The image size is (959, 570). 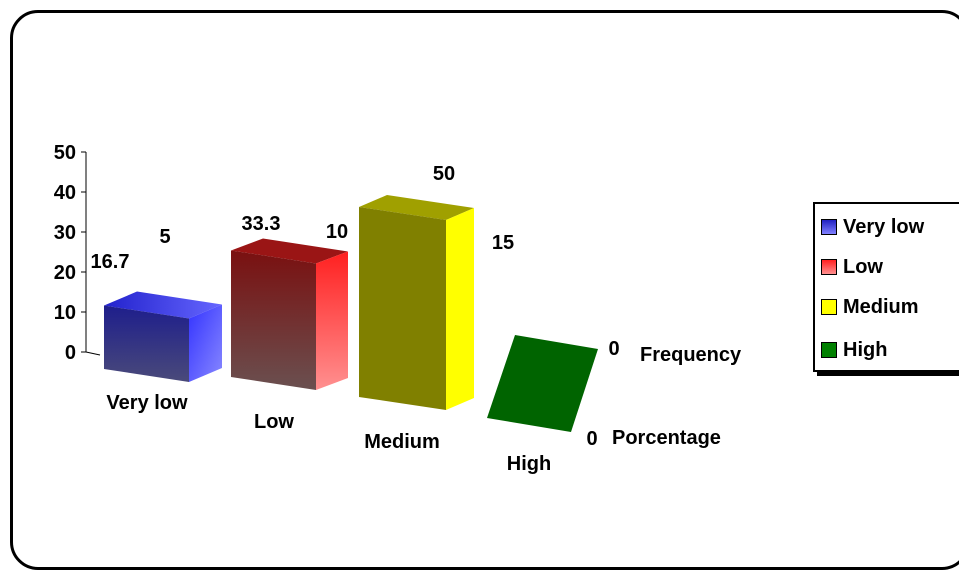 What do you see at coordinates (884, 226) in the screenshot?
I see `legend-label: Very low` at bounding box center [884, 226].